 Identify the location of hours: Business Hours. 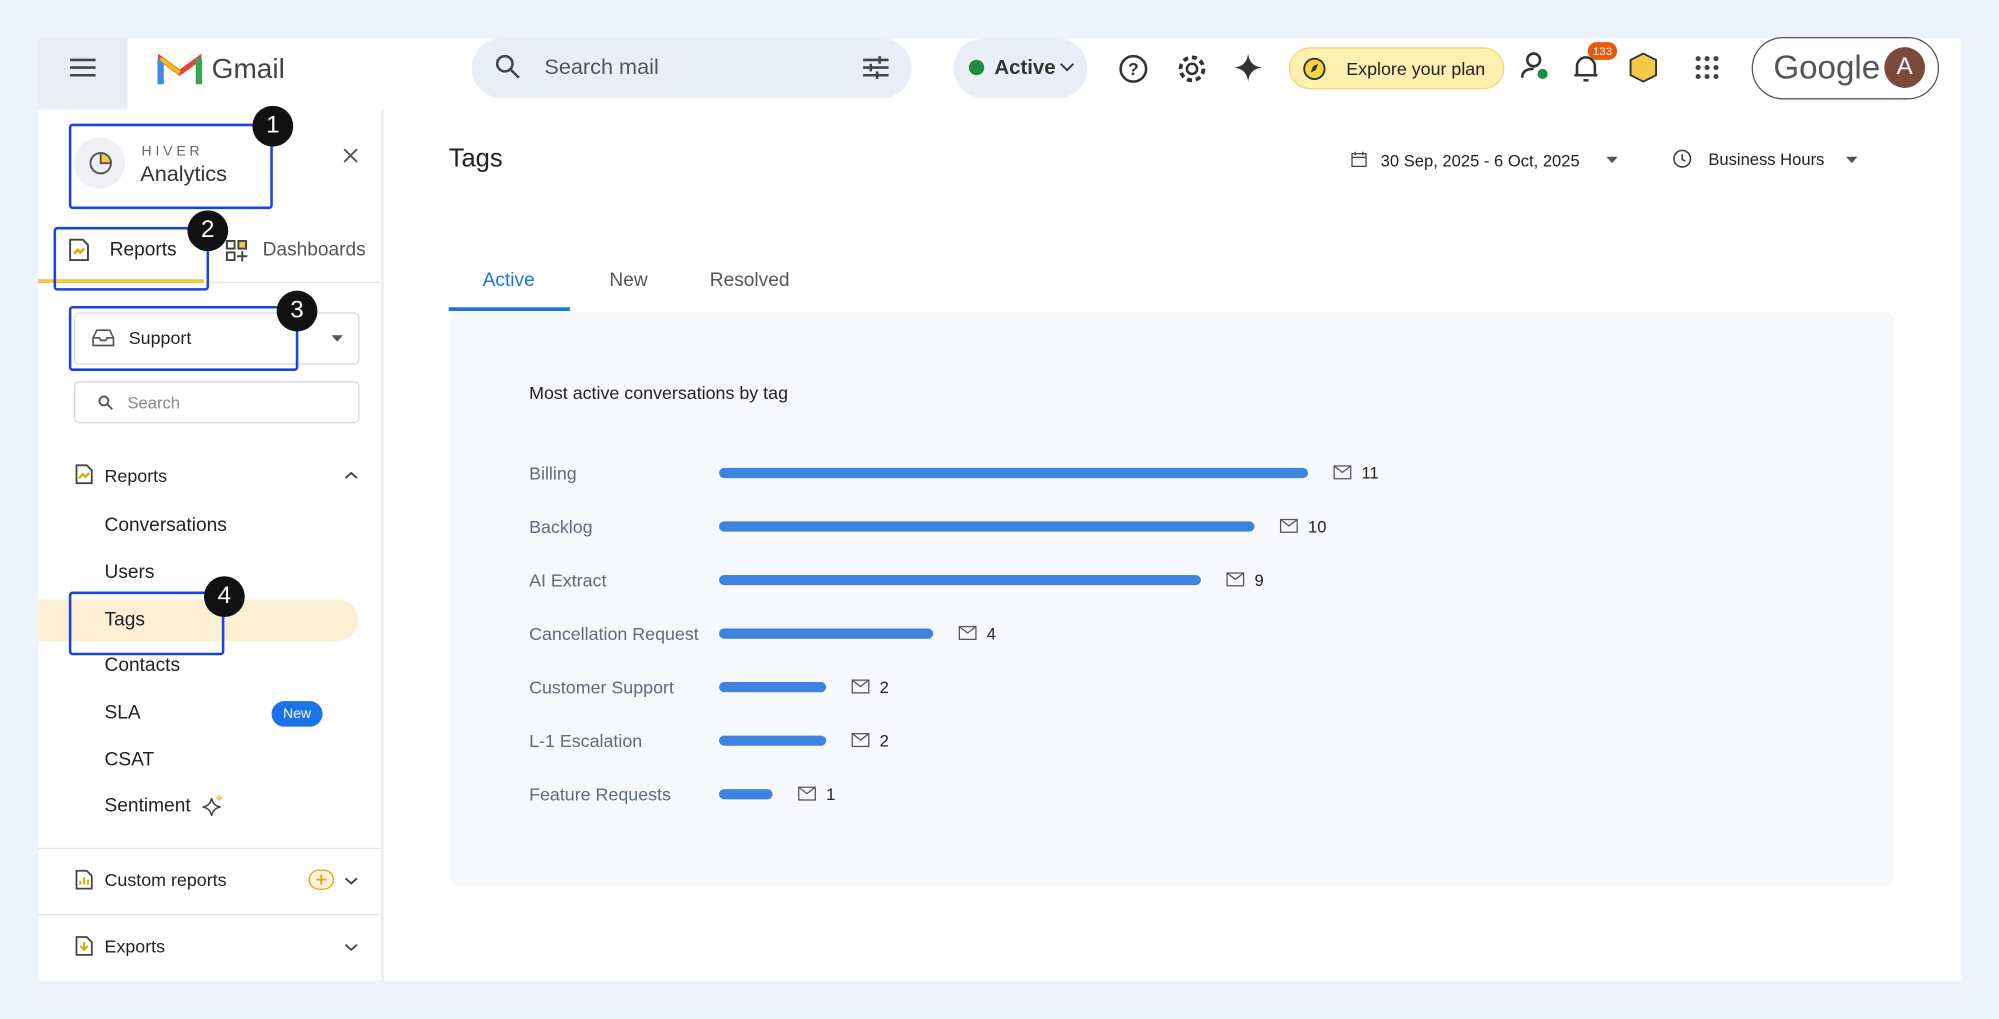
(1766, 159).